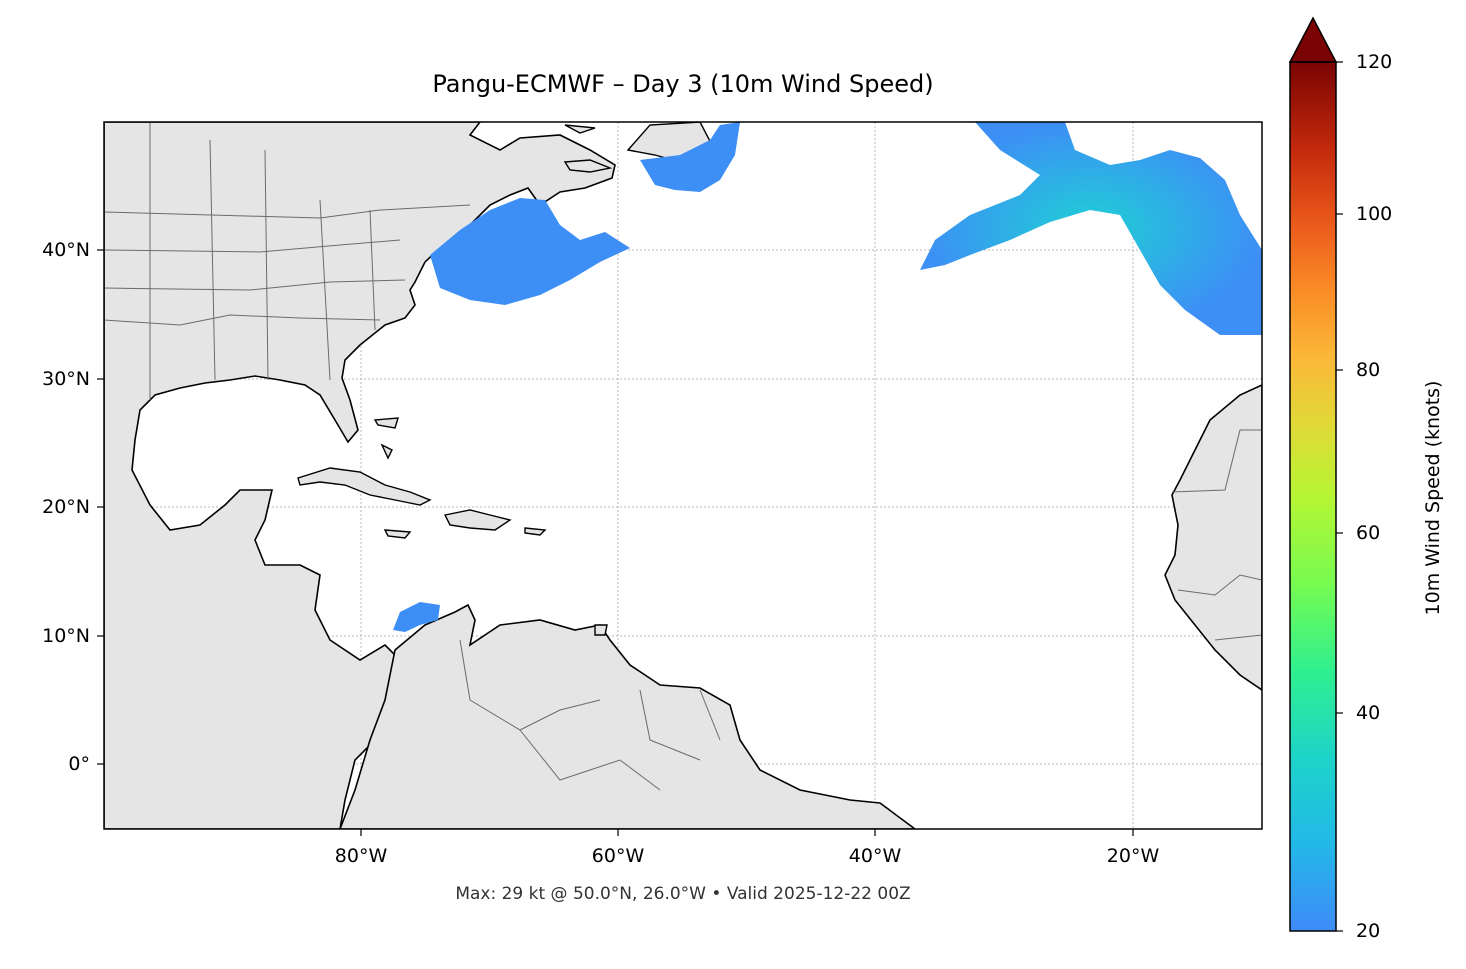 The height and width of the screenshot is (969, 1466). What do you see at coordinates (875, 856) in the screenshot?
I see `lon-label-40w: 40°W` at bounding box center [875, 856].